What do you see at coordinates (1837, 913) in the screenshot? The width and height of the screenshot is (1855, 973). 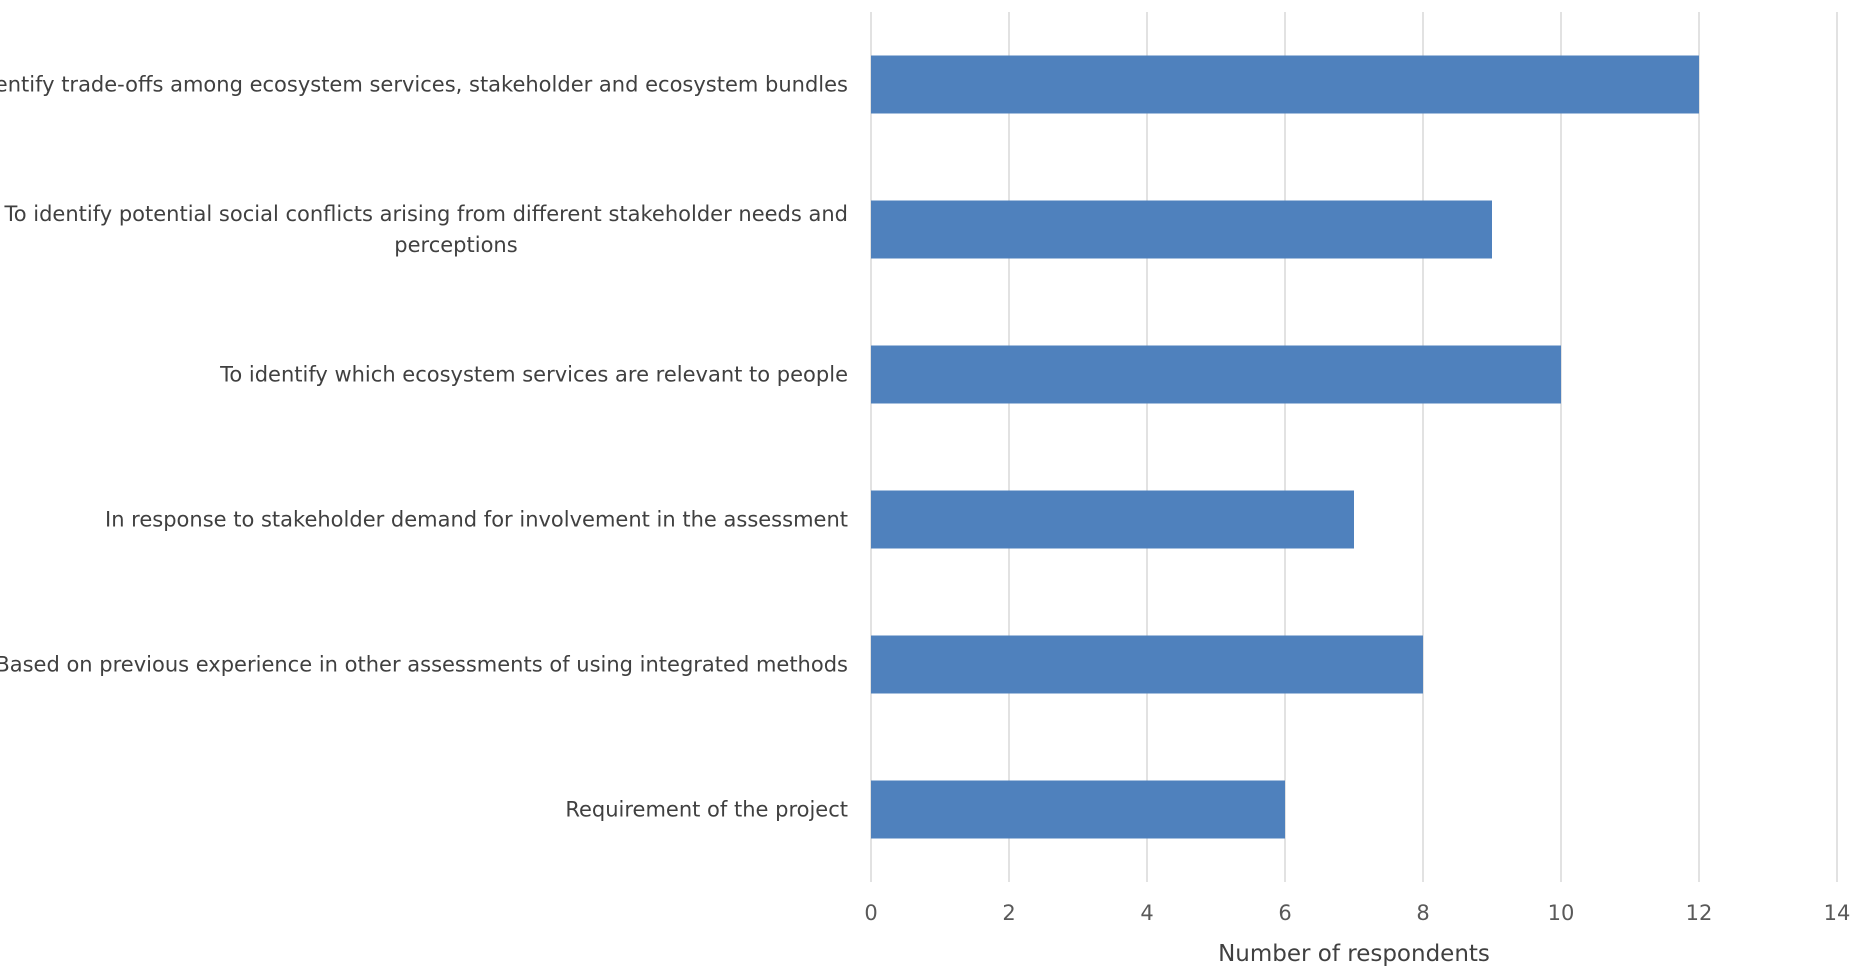 I see `x-tick-label: 14` at bounding box center [1837, 913].